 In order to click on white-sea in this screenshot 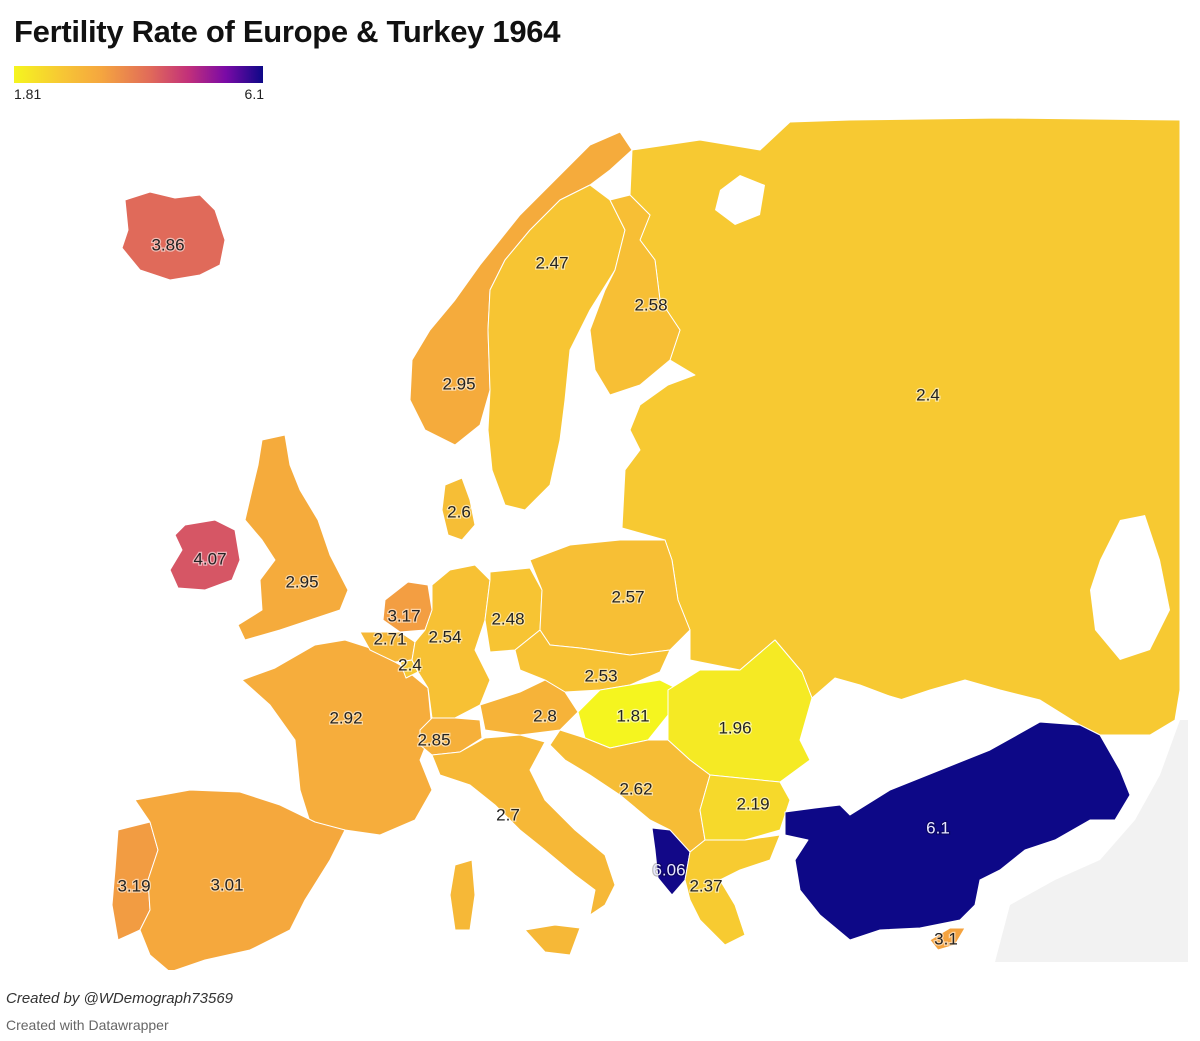, I will do `click(740, 200)`.